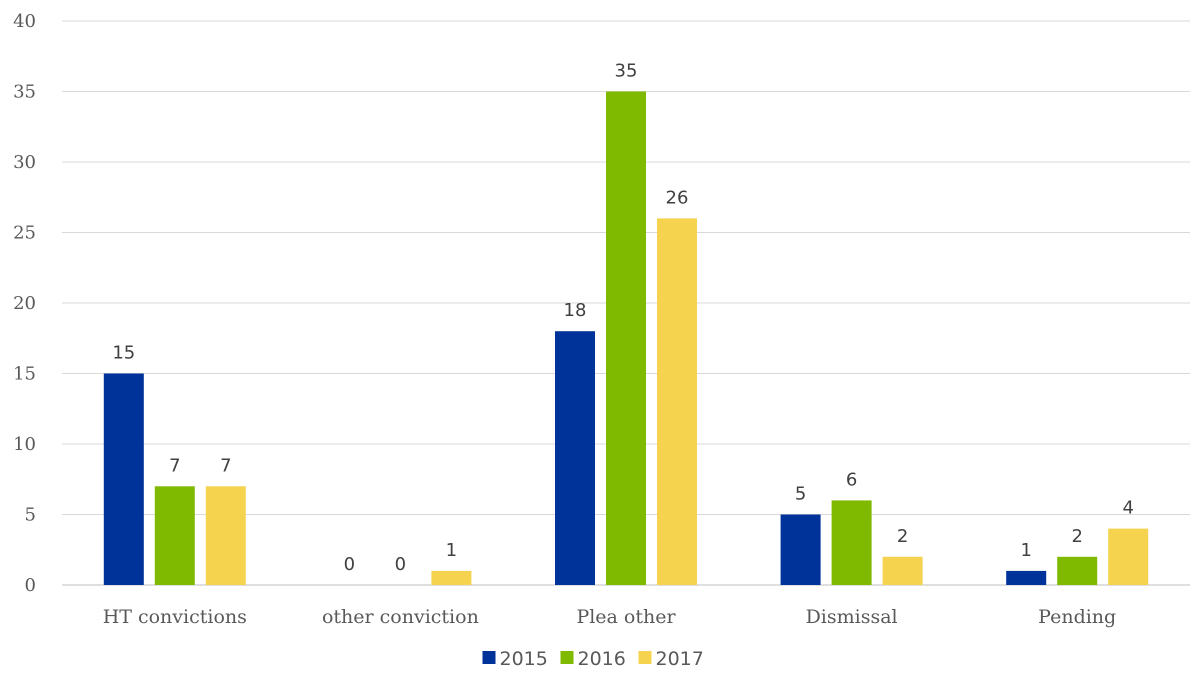 The width and height of the screenshot is (1199, 675). What do you see at coordinates (626, 71) in the screenshot?
I see `data-label: 35` at bounding box center [626, 71].